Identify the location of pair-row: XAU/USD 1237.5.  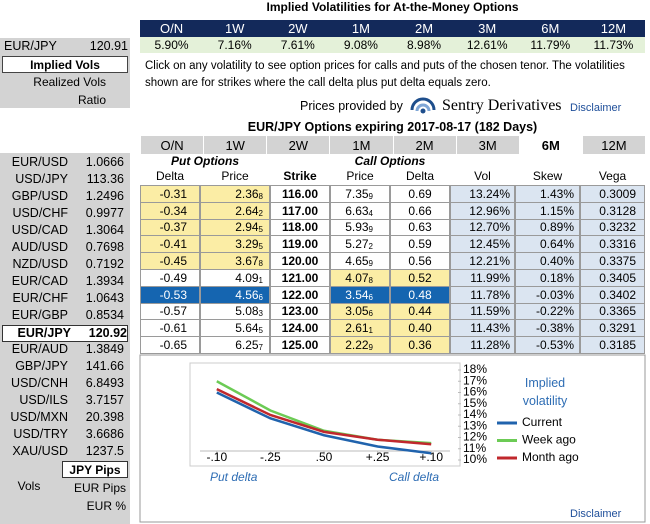
(65, 452).